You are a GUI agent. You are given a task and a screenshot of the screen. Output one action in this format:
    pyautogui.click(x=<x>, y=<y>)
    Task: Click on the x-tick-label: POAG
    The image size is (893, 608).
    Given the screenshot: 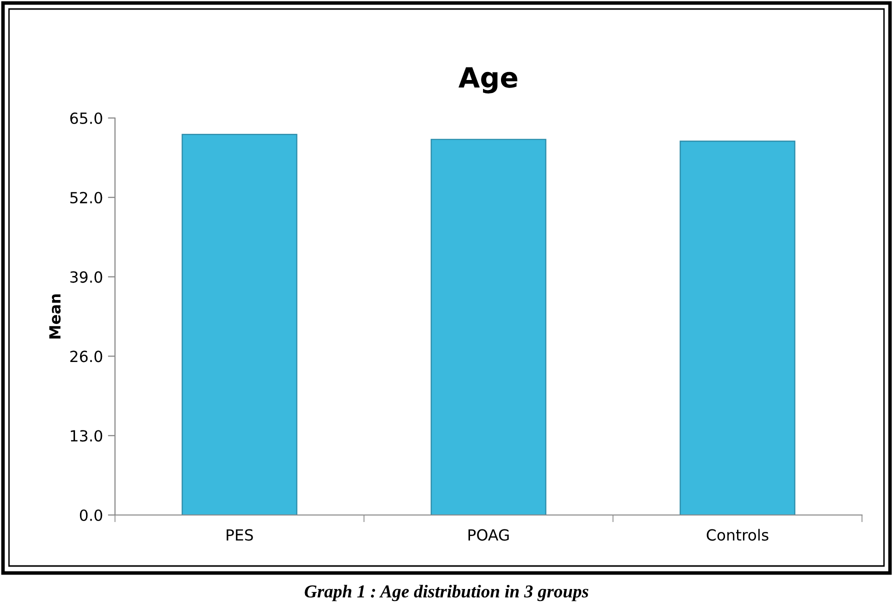 What is the action you would take?
    pyautogui.click(x=488, y=535)
    